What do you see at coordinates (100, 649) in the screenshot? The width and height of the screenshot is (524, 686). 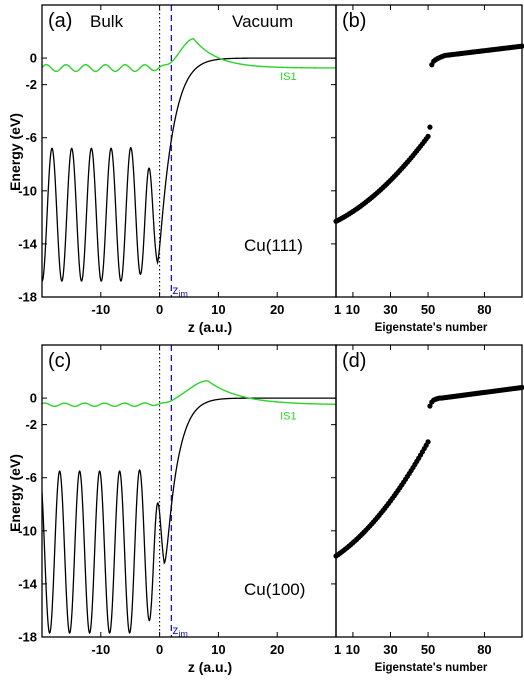 I see `panel-c-xtick-label: -10` at bounding box center [100, 649].